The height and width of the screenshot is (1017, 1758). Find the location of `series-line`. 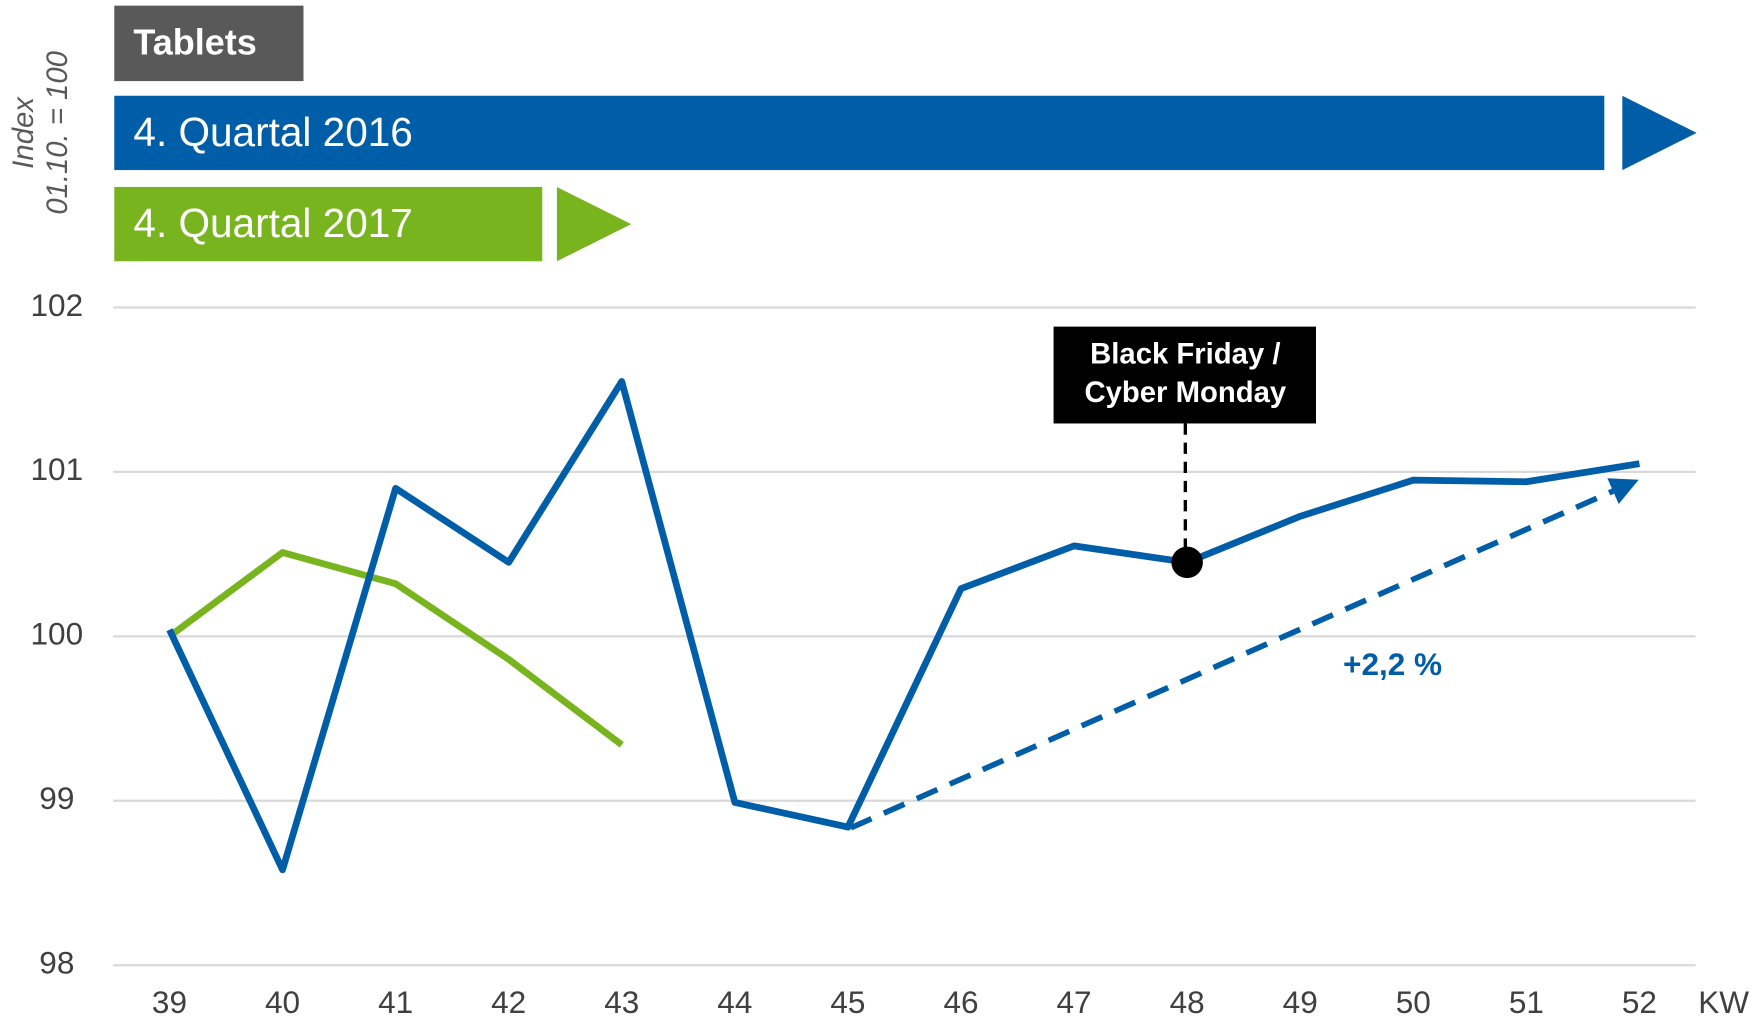

series-line is located at coordinates (395, 648).